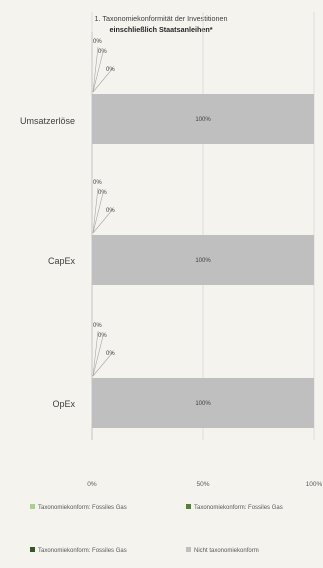  I want to click on data-label-1-1: 0%, so click(102, 193).